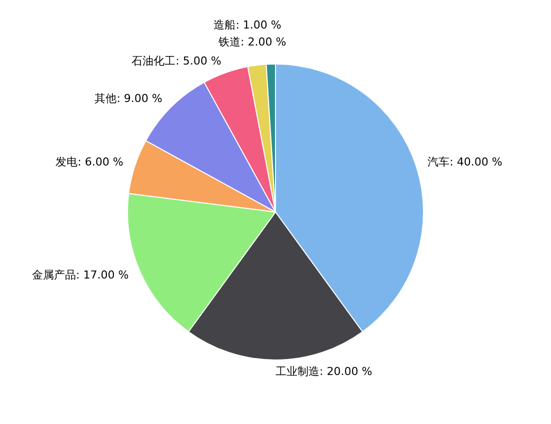 Image resolution: width=551 pixels, height=424 pixels. What do you see at coordinates (248, 25) in the screenshot?
I see `slice-label: 造船: 1.00 %` at bounding box center [248, 25].